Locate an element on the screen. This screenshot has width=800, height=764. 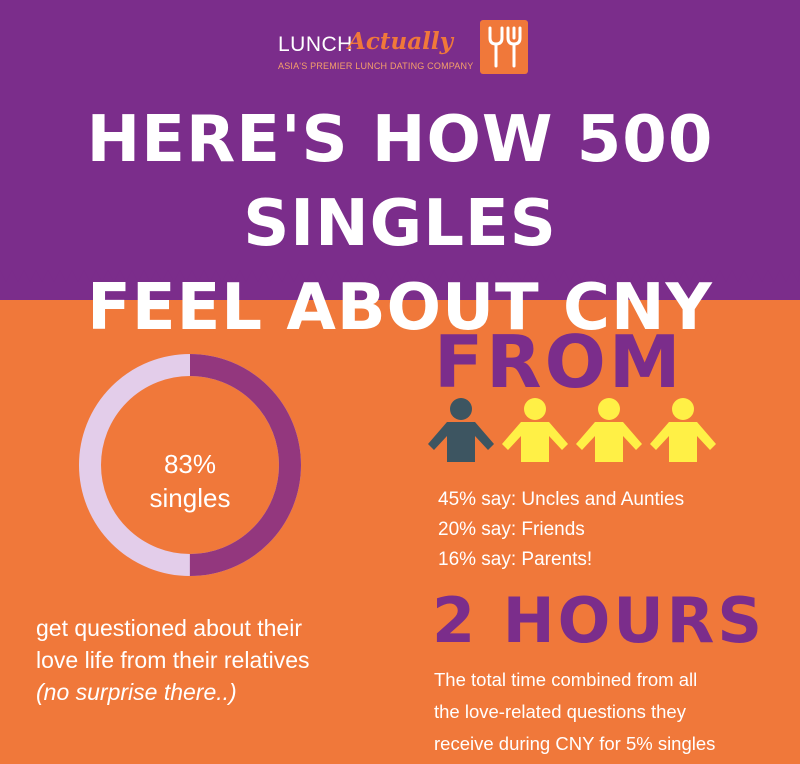
logo-word-actually: Actually is located at coordinates (400, 41).